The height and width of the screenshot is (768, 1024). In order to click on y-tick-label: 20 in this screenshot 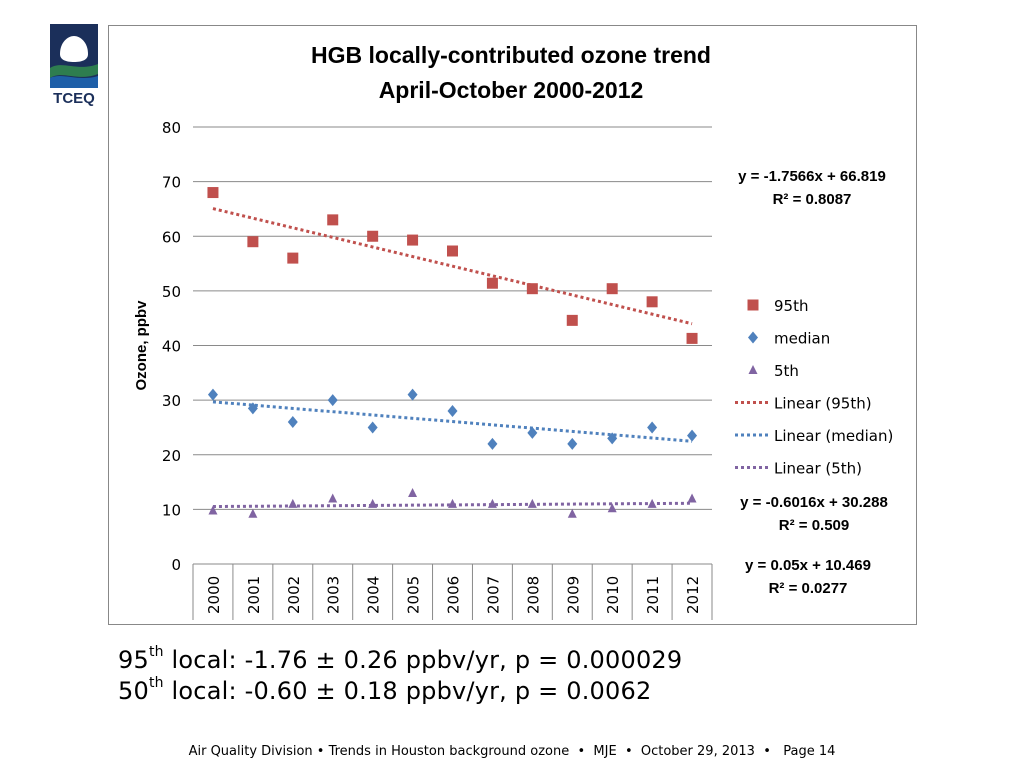, I will do `click(171, 456)`.